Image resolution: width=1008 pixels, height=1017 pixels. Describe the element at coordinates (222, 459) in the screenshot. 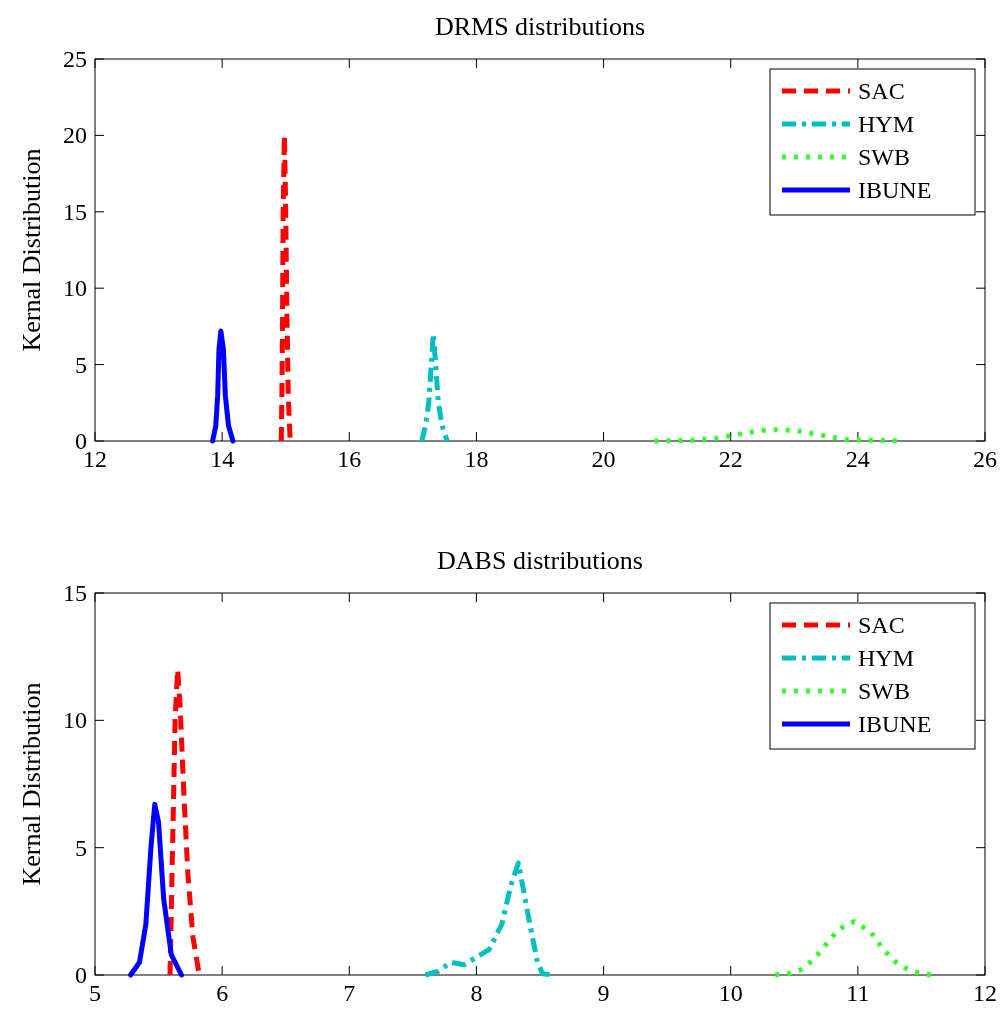

I see `x-tick-label: 14` at that location.